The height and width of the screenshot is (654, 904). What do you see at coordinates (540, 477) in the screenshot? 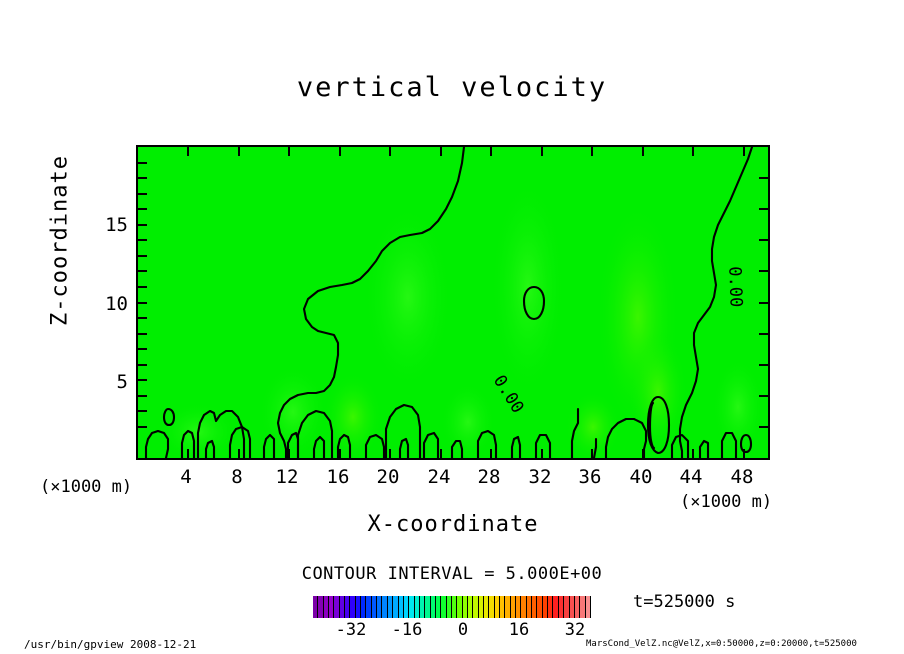
I see `x-tick-label-32: 32` at bounding box center [540, 477].